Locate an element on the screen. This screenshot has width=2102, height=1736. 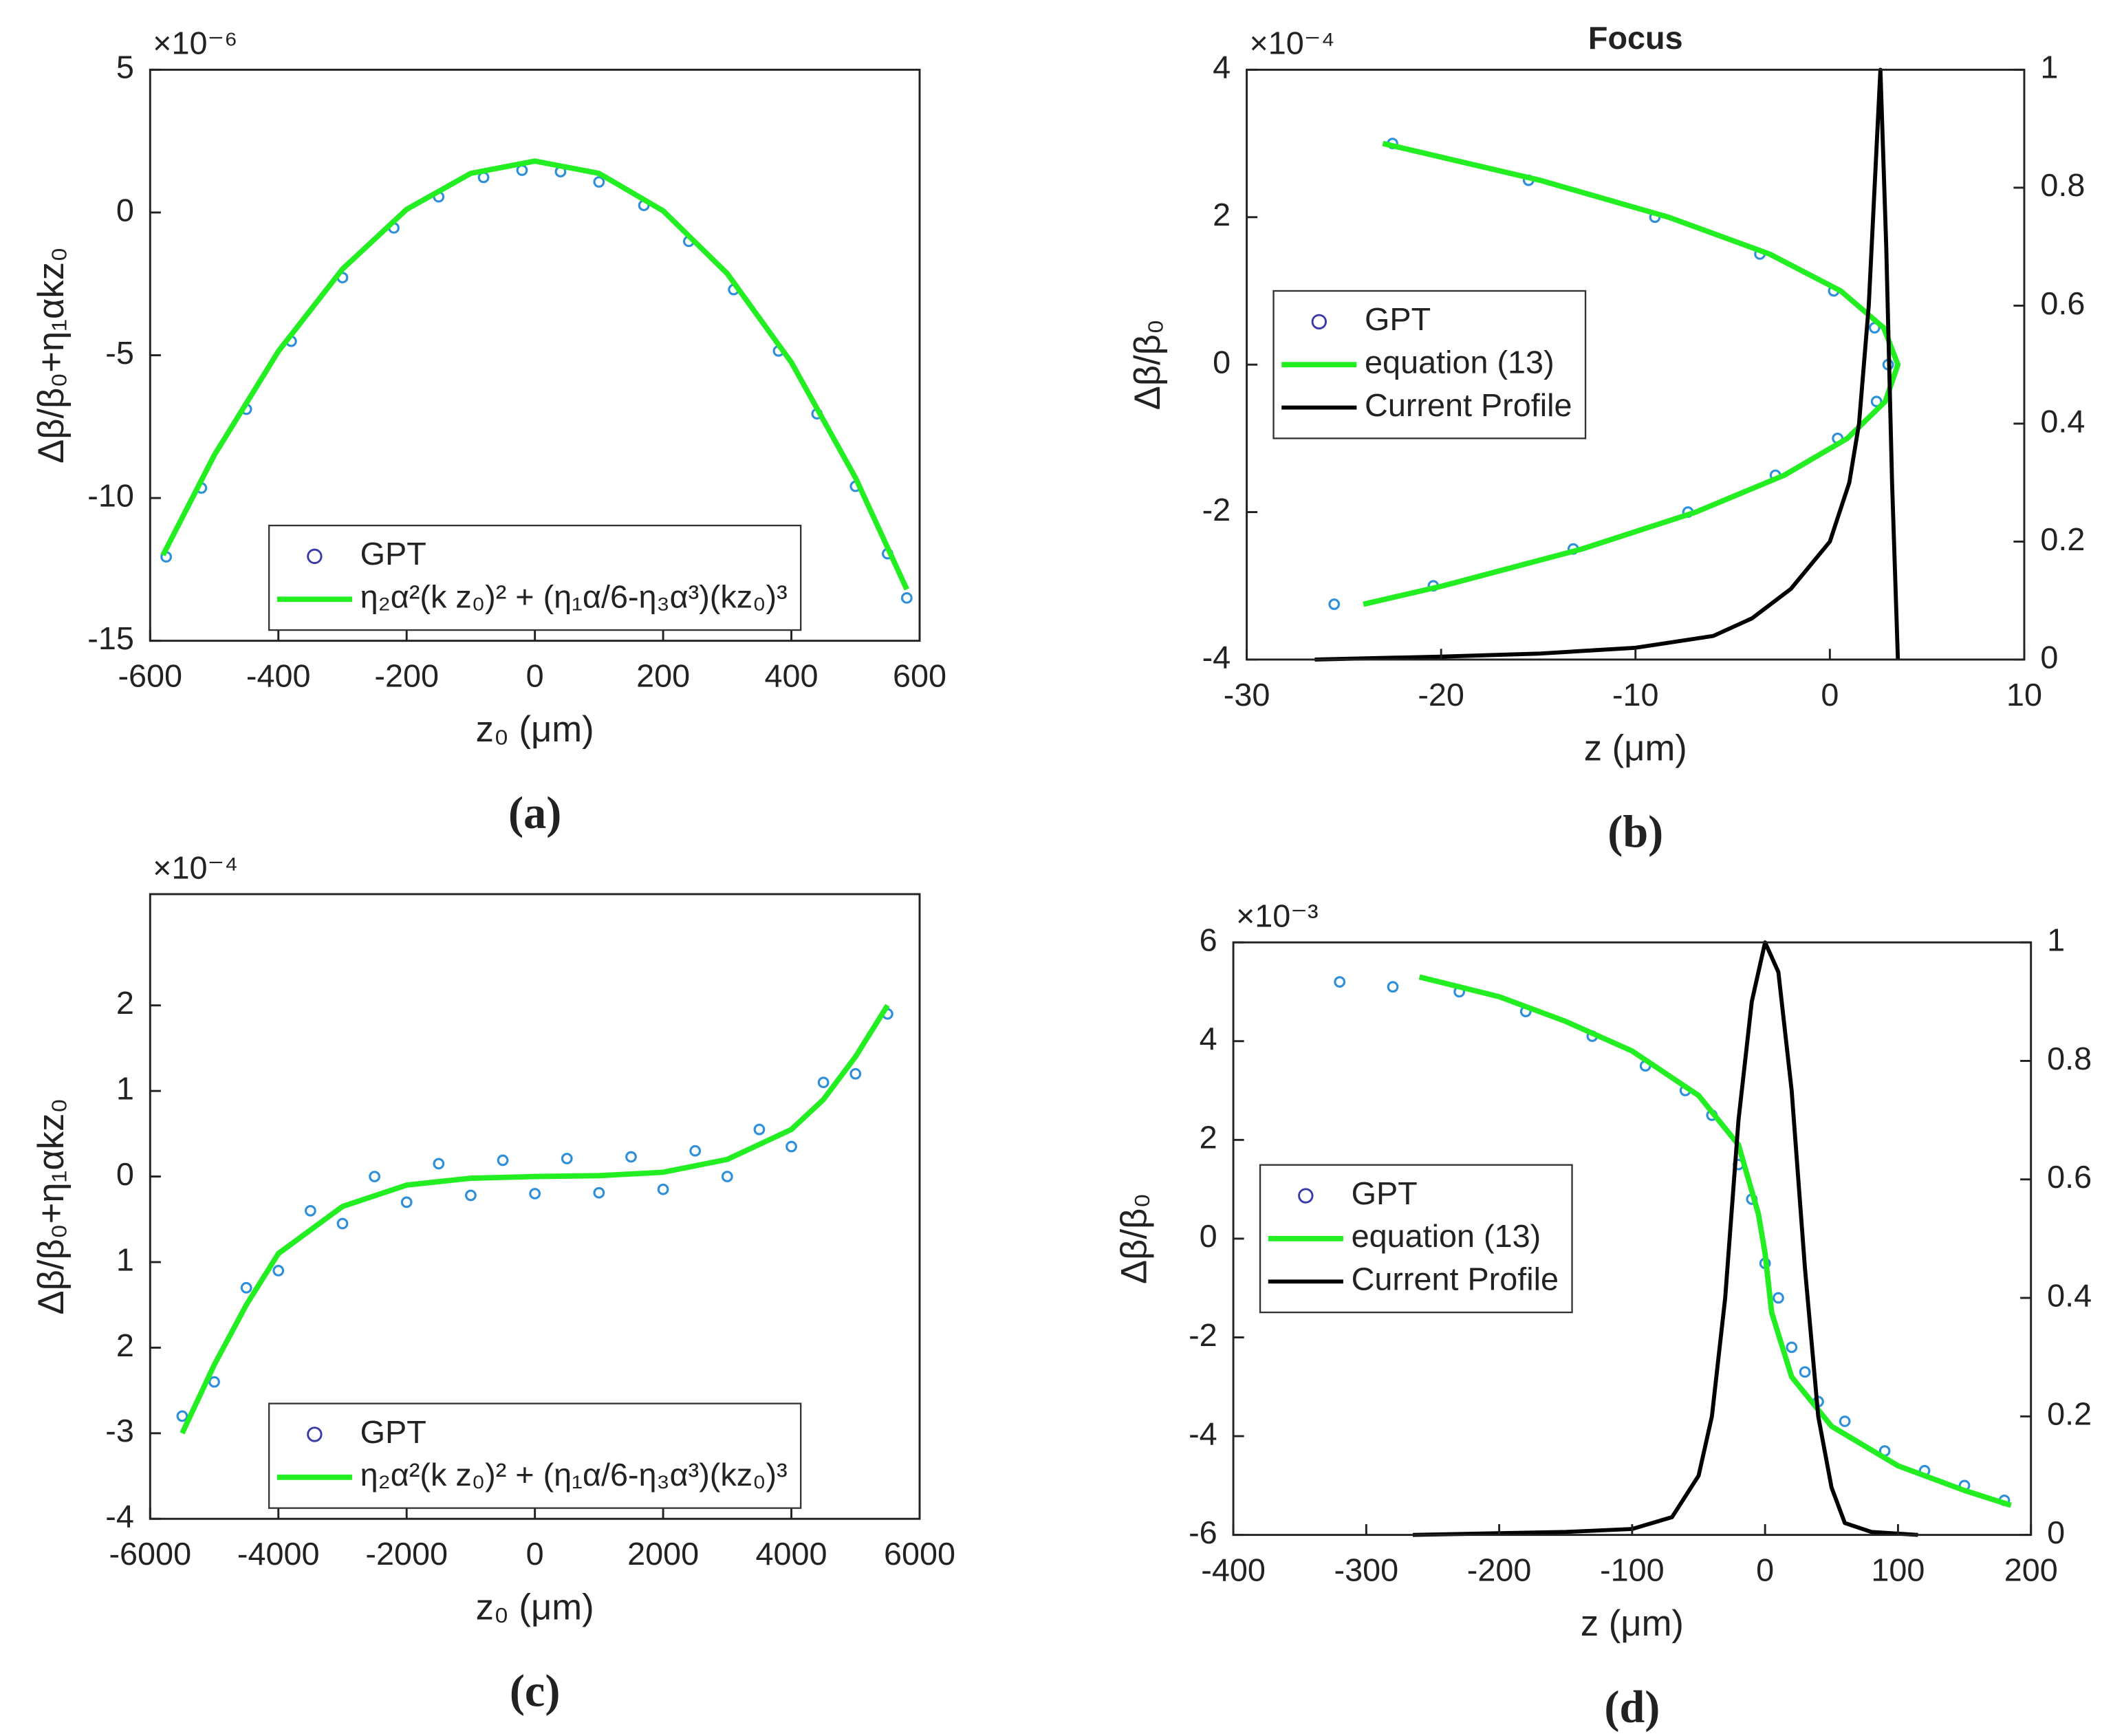
y-tick-label: 4 is located at coordinates (1222, 67).